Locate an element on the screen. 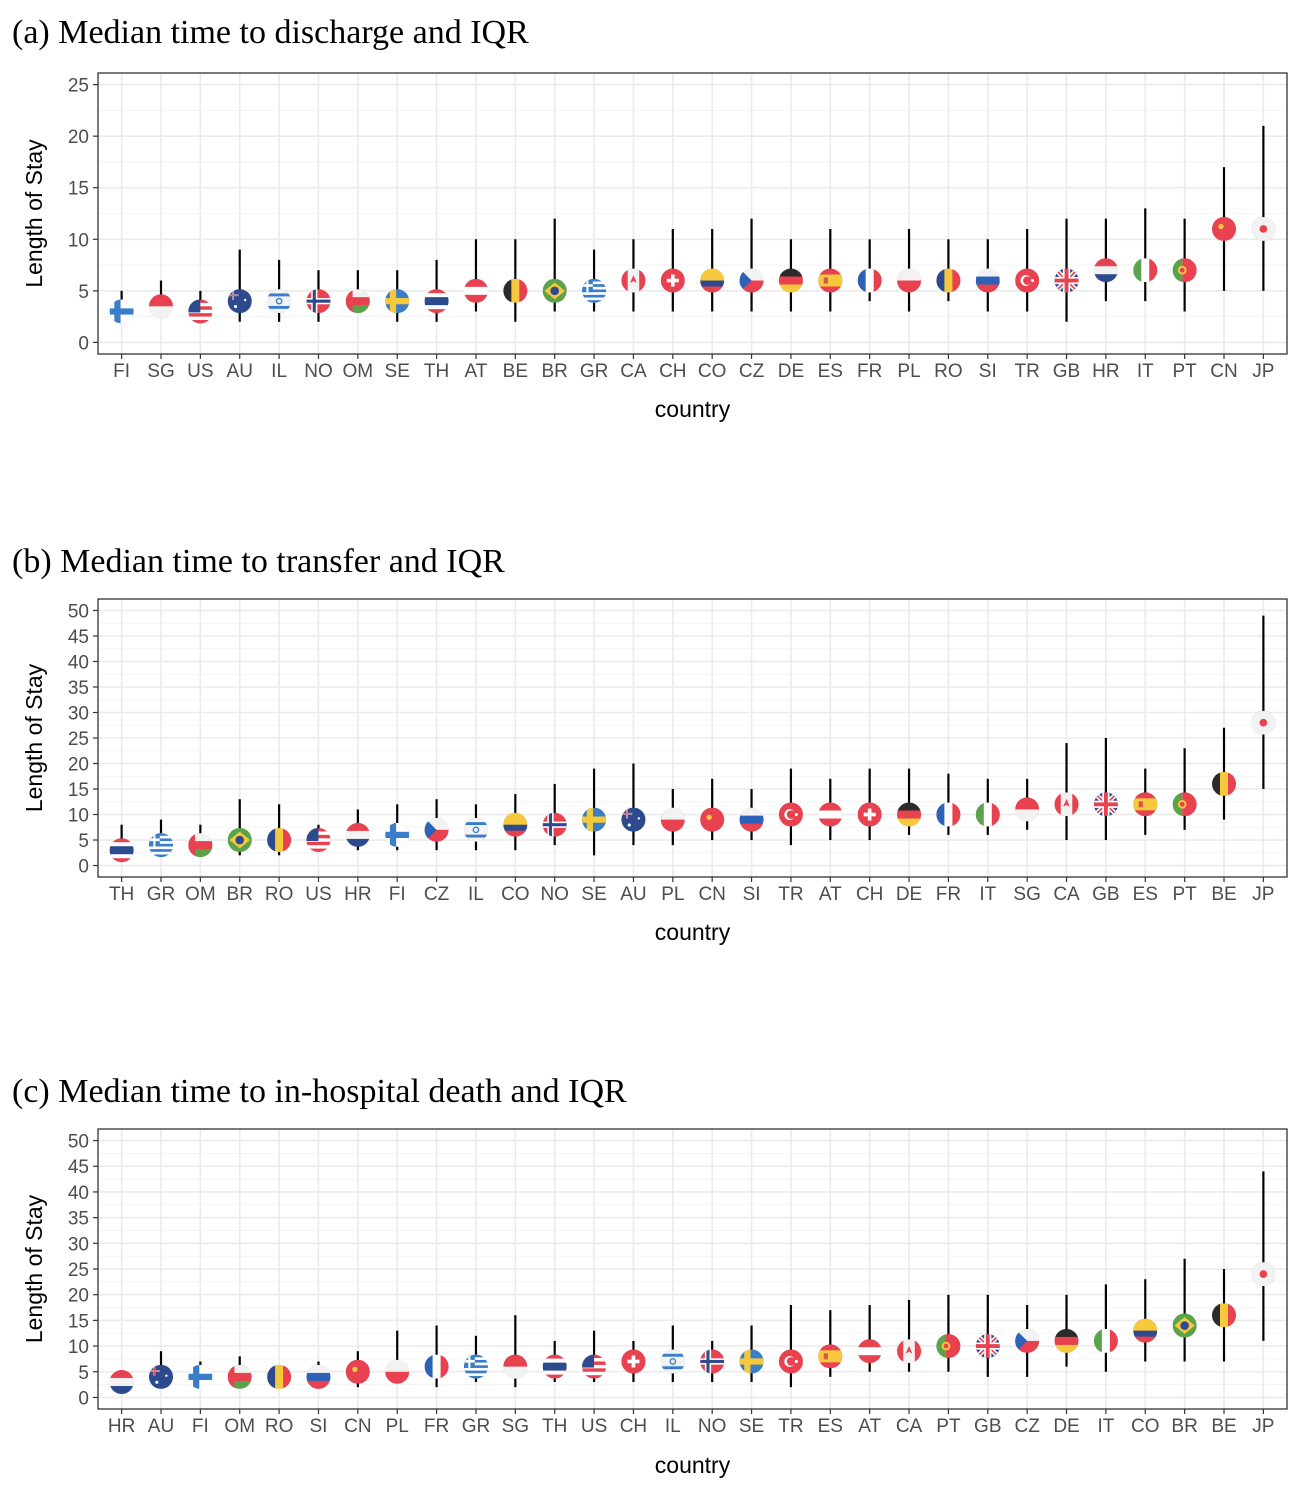 The width and height of the screenshot is (1307, 1489). x-tick-label: FI is located at coordinates (121, 371).